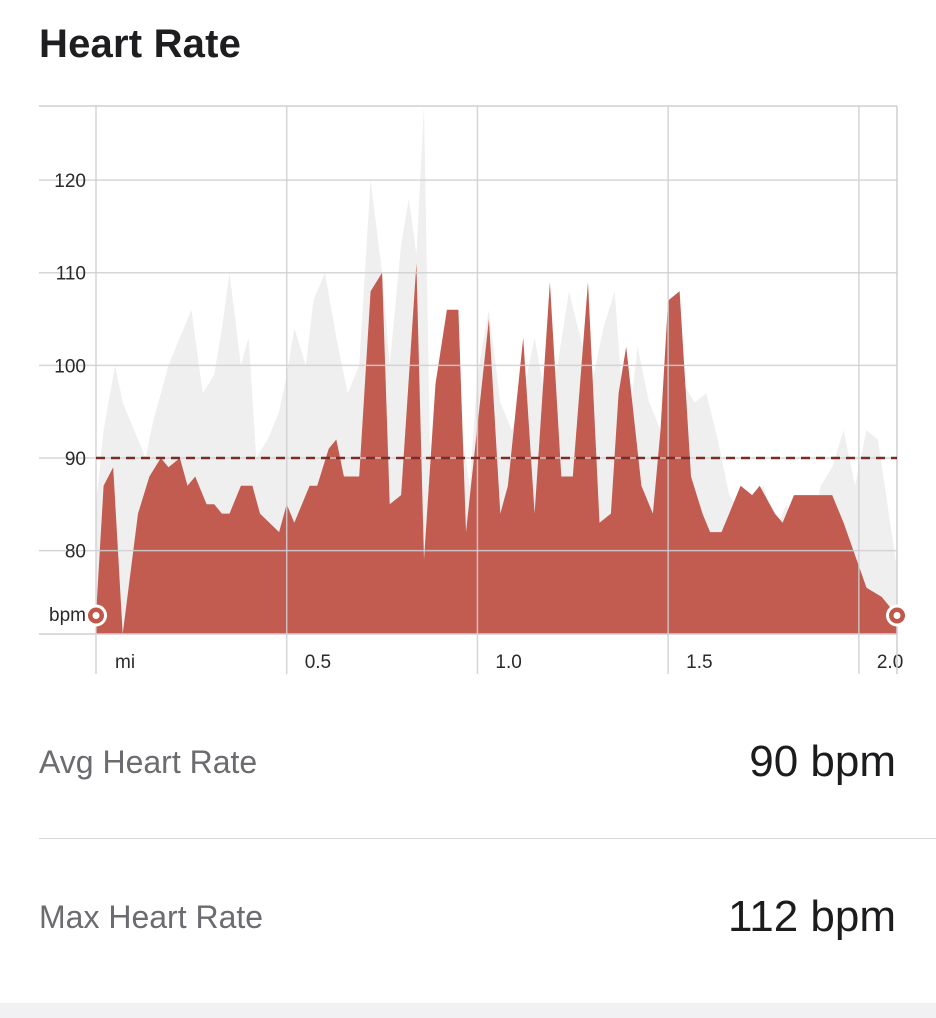 This screenshot has height=1018, width=936. Describe the element at coordinates (890, 662) in the screenshot. I see `x-tick-label-4: 2.0` at that location.